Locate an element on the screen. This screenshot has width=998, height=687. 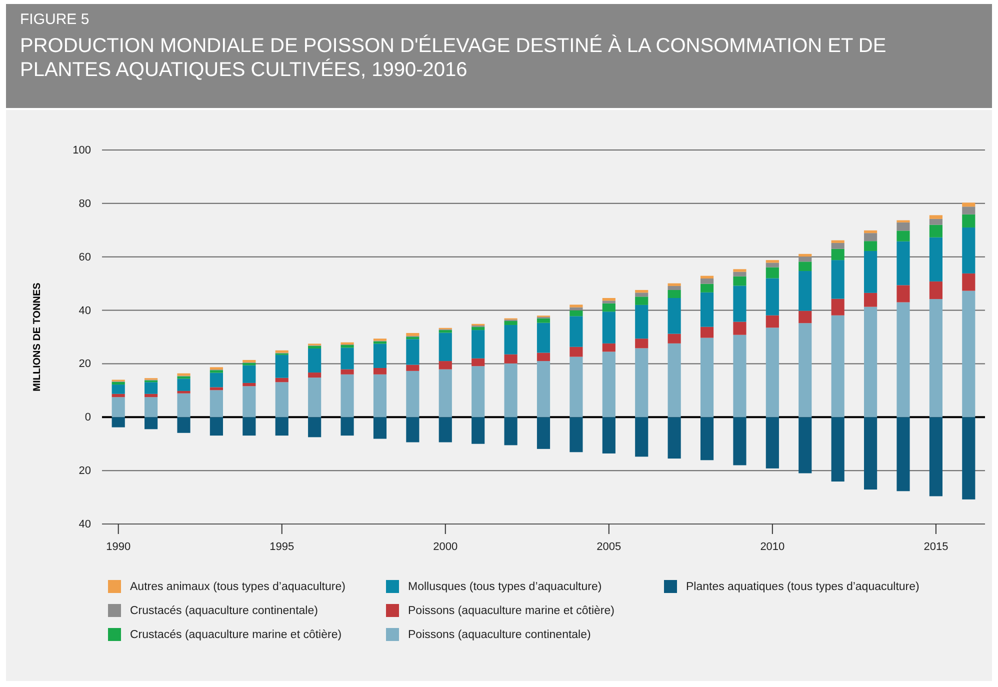
x-tick-label: 2000 is located at coordinates (445, 547).